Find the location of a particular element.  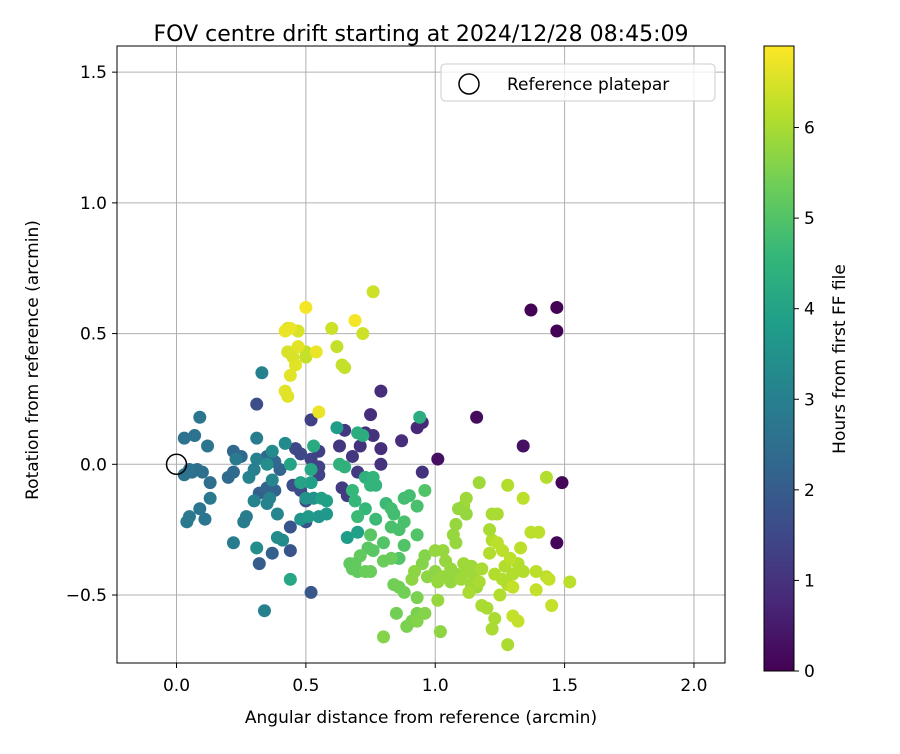

y-tick-label: 0.5 is located at coordinates (93, 335).